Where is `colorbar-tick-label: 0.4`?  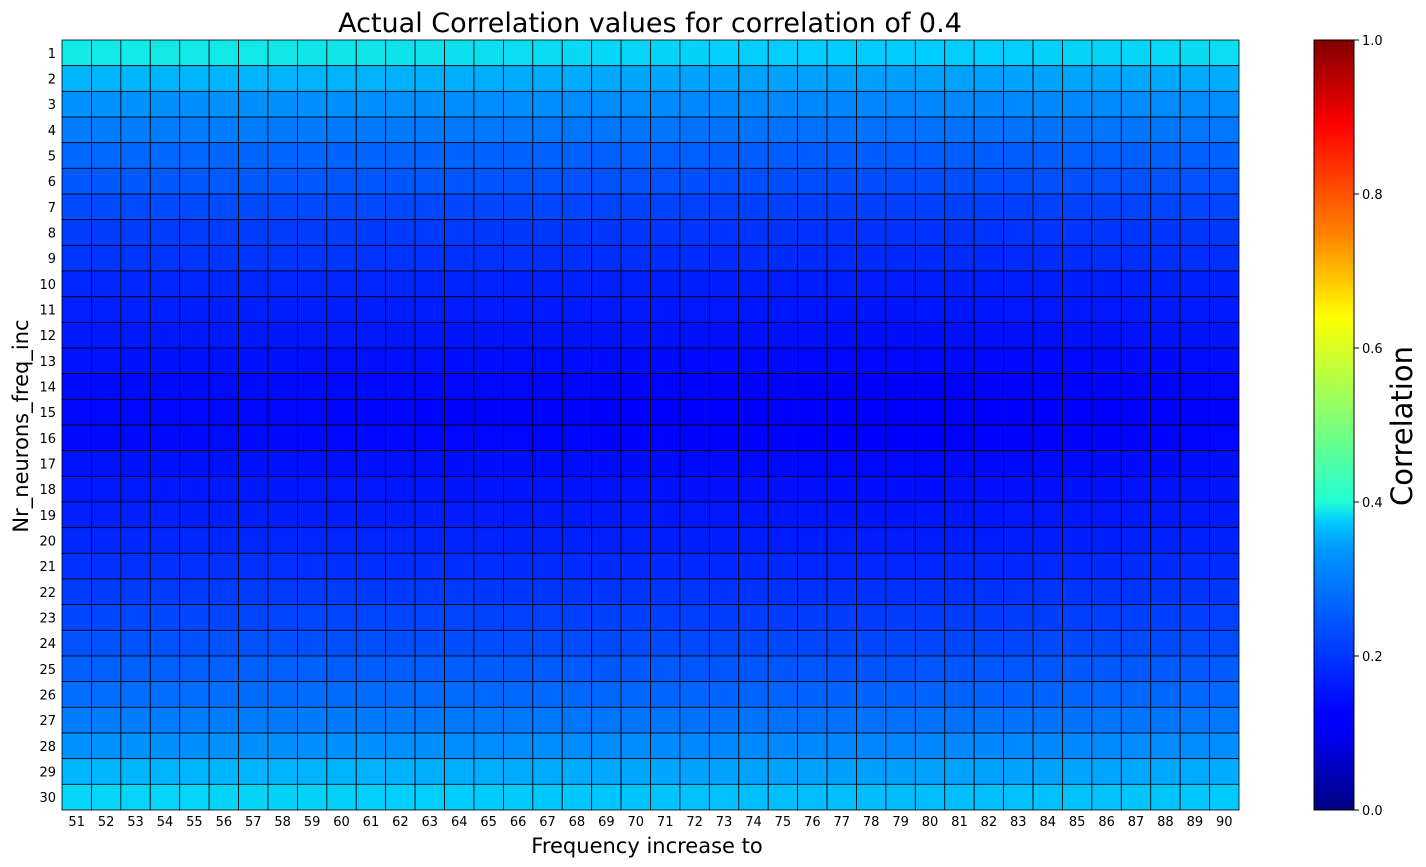 colorbar-tick-label: 0.4 is located at coordinates (1372, 503).